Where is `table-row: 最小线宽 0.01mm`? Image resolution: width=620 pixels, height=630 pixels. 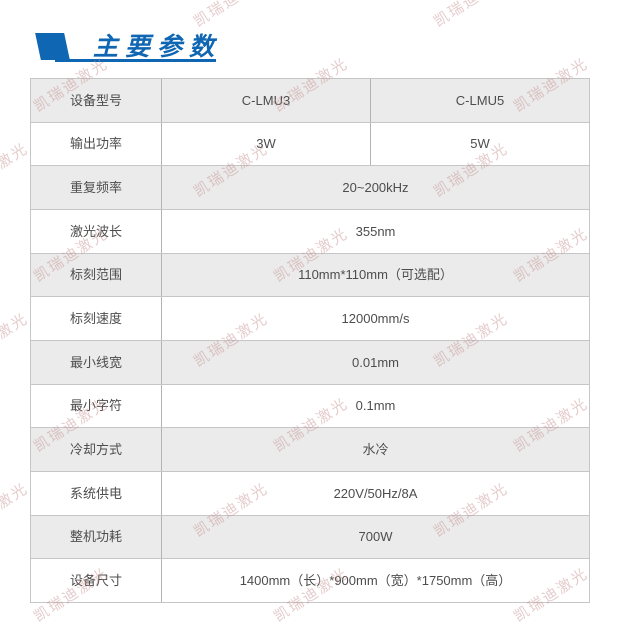
table-row: 最小线宽 0.01mm is located at coordinates (310, 362).